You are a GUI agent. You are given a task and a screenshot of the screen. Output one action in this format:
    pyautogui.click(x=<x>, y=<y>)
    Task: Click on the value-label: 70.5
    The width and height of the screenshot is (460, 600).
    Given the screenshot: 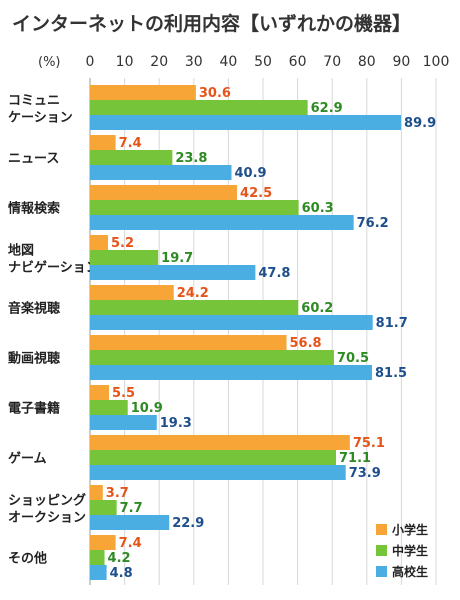 What is the action you would take?
    pyautogui.click(x=353, y=358)
    